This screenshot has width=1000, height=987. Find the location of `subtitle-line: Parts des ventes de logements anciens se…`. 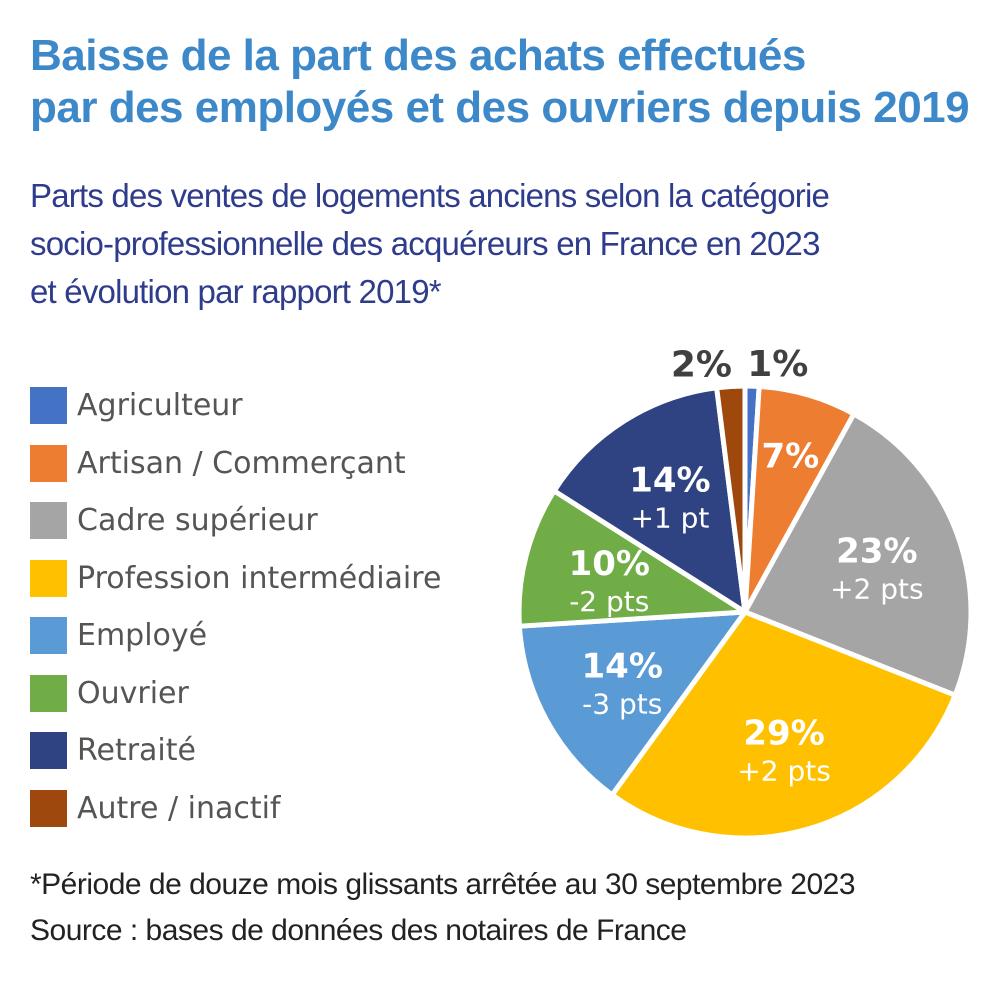

subtitle-line: Parts des ventes de logements anciens se… is located at coordinates (430, 195).